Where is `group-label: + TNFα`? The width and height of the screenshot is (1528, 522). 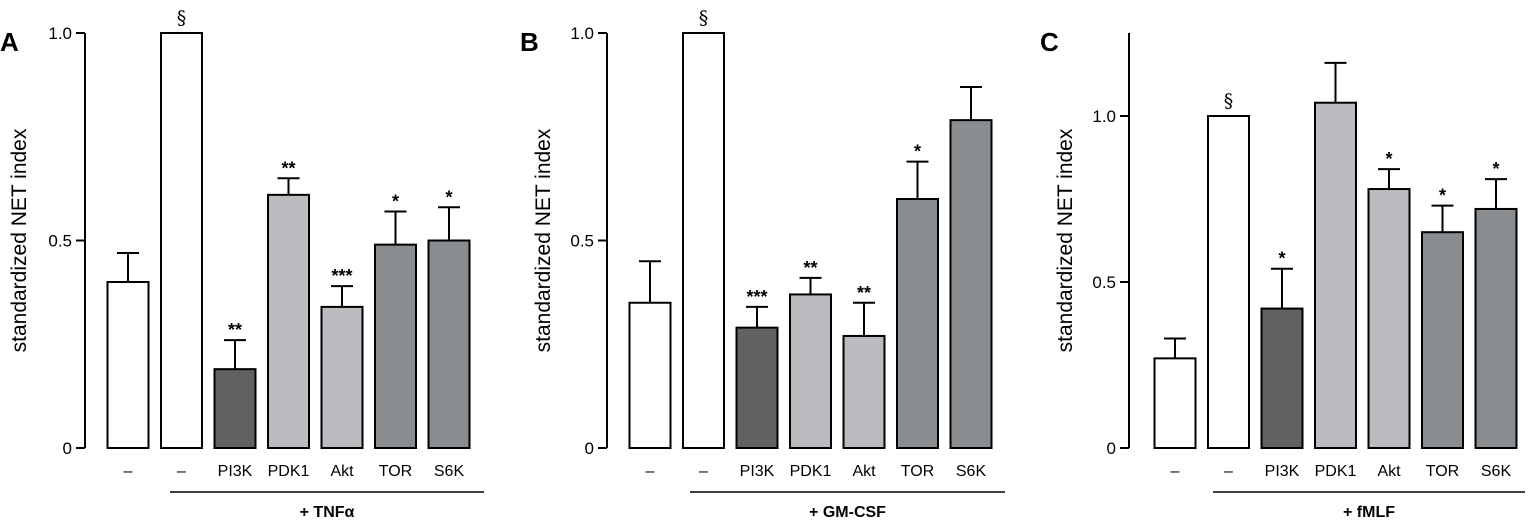
group-label: + TNFα is located at coordinates (327, 512).